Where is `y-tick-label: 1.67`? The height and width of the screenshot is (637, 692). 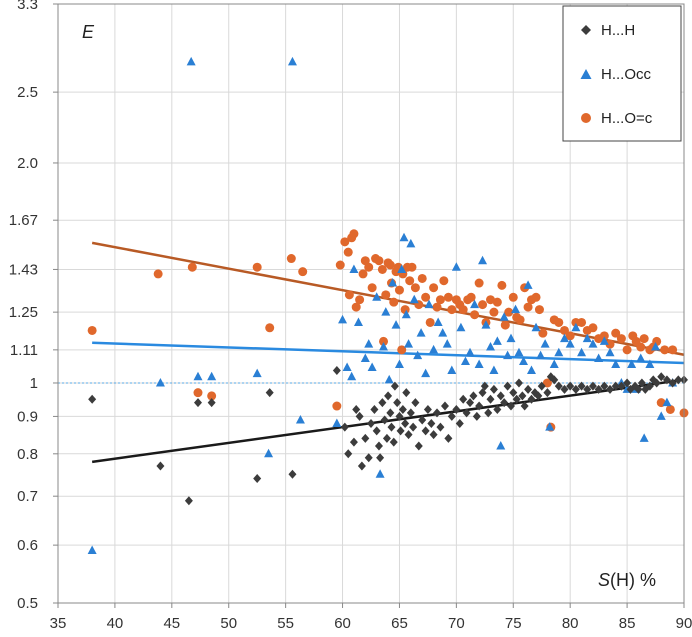 y-tick-label: 1.67 is located at coordinates (23, 220).